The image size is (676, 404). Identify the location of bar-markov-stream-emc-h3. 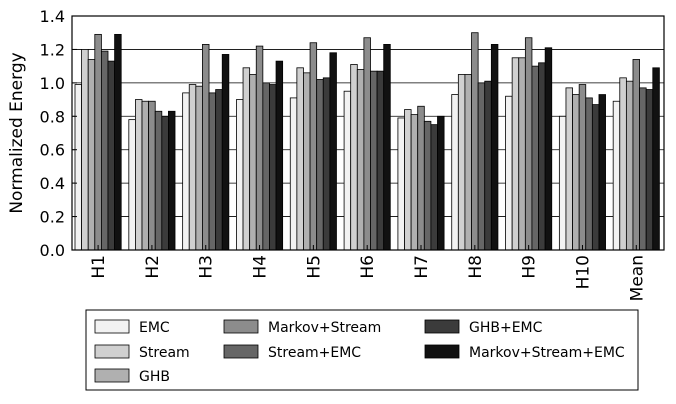
(225, 152).